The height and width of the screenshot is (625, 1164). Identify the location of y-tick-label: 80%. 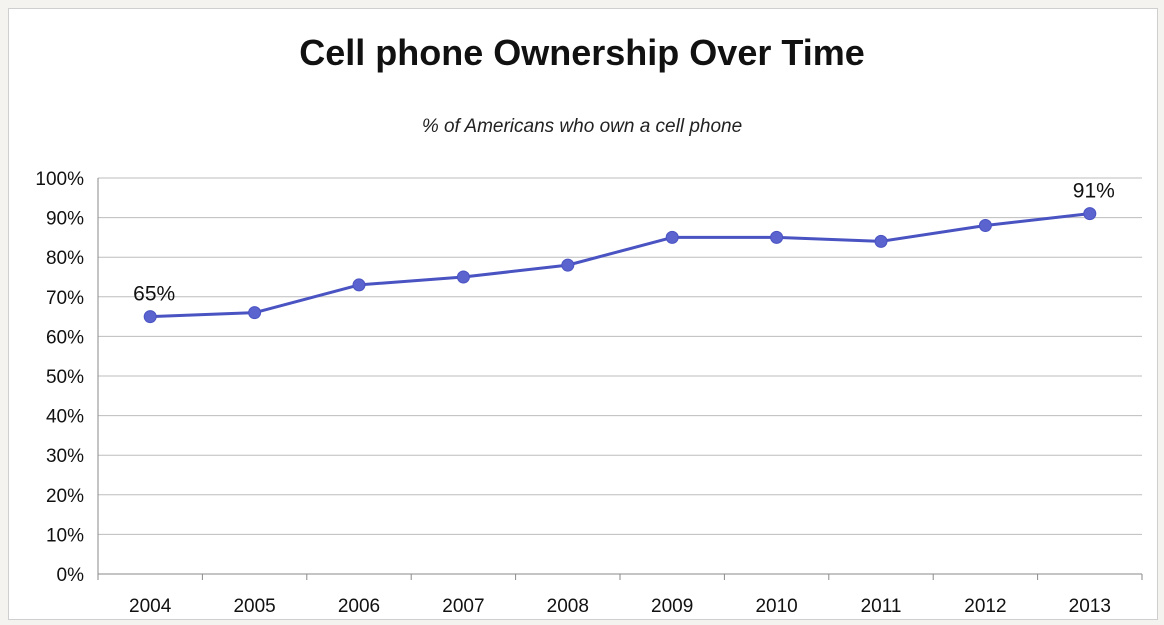
(65, 258).